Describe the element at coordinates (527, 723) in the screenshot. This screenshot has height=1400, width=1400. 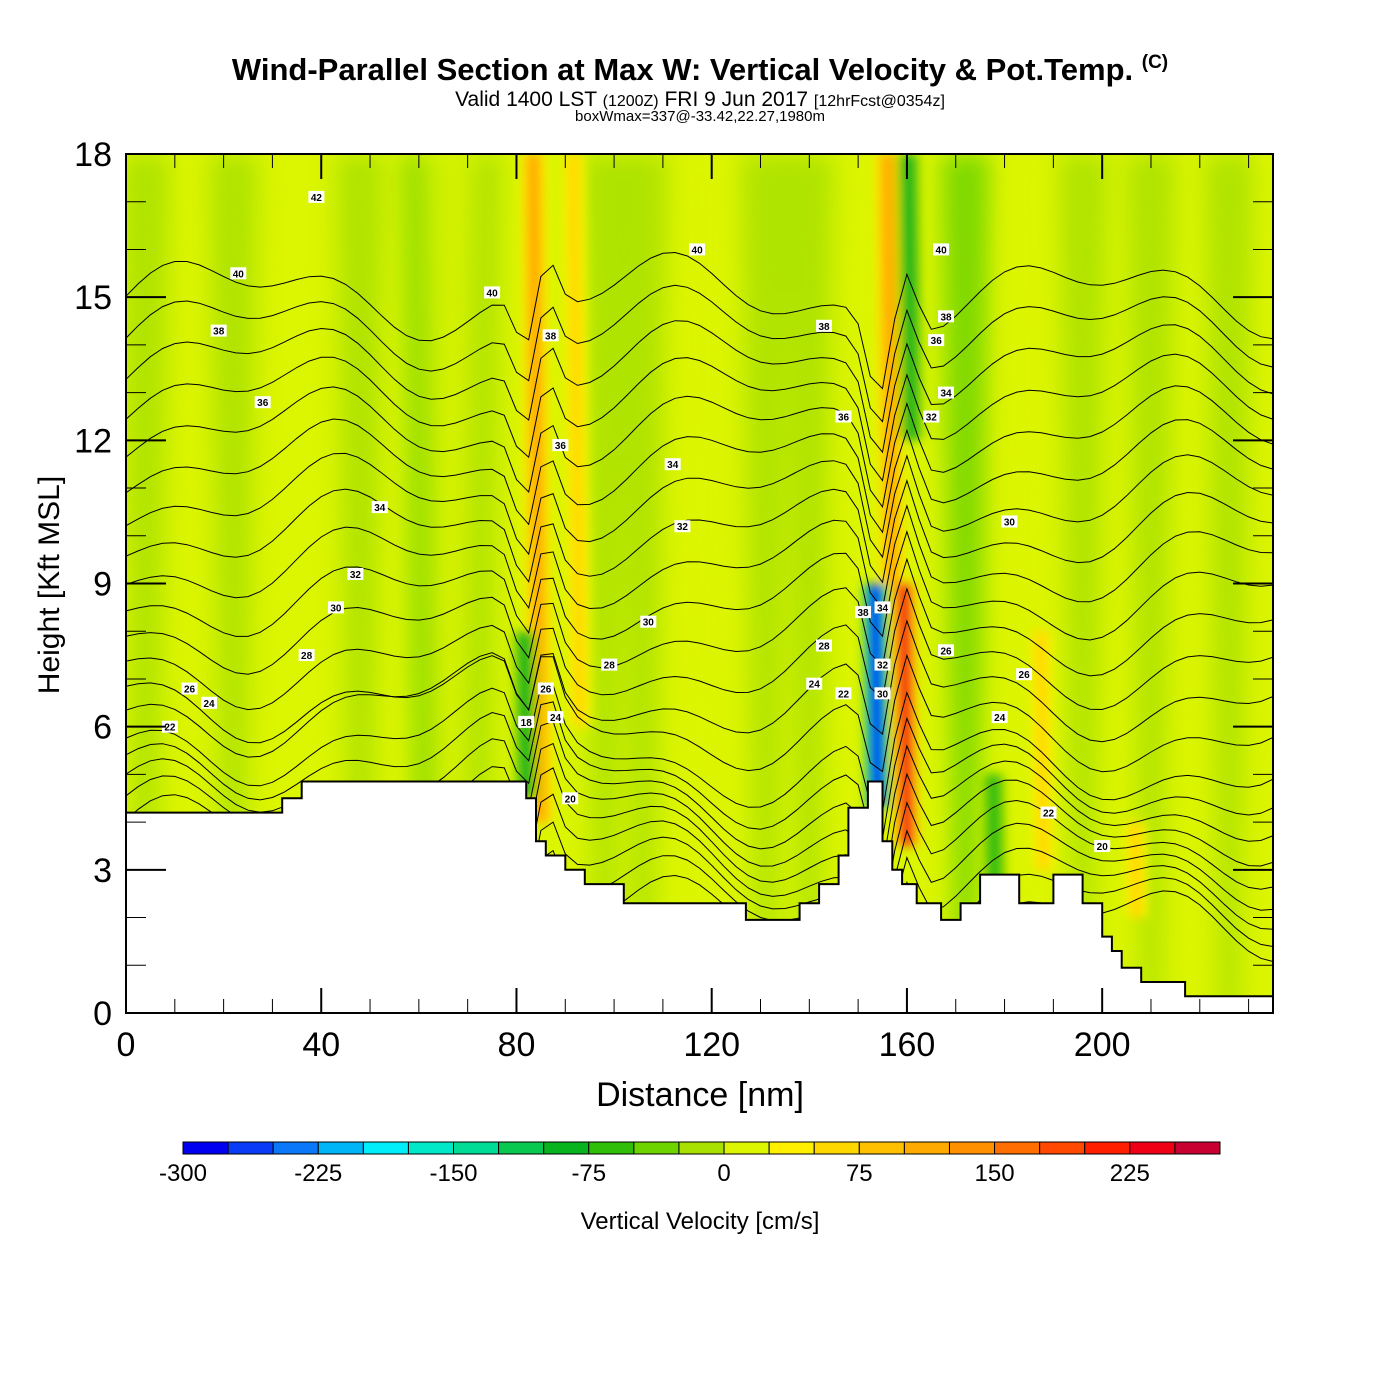
I see `contour-label-text: 18` at that location.